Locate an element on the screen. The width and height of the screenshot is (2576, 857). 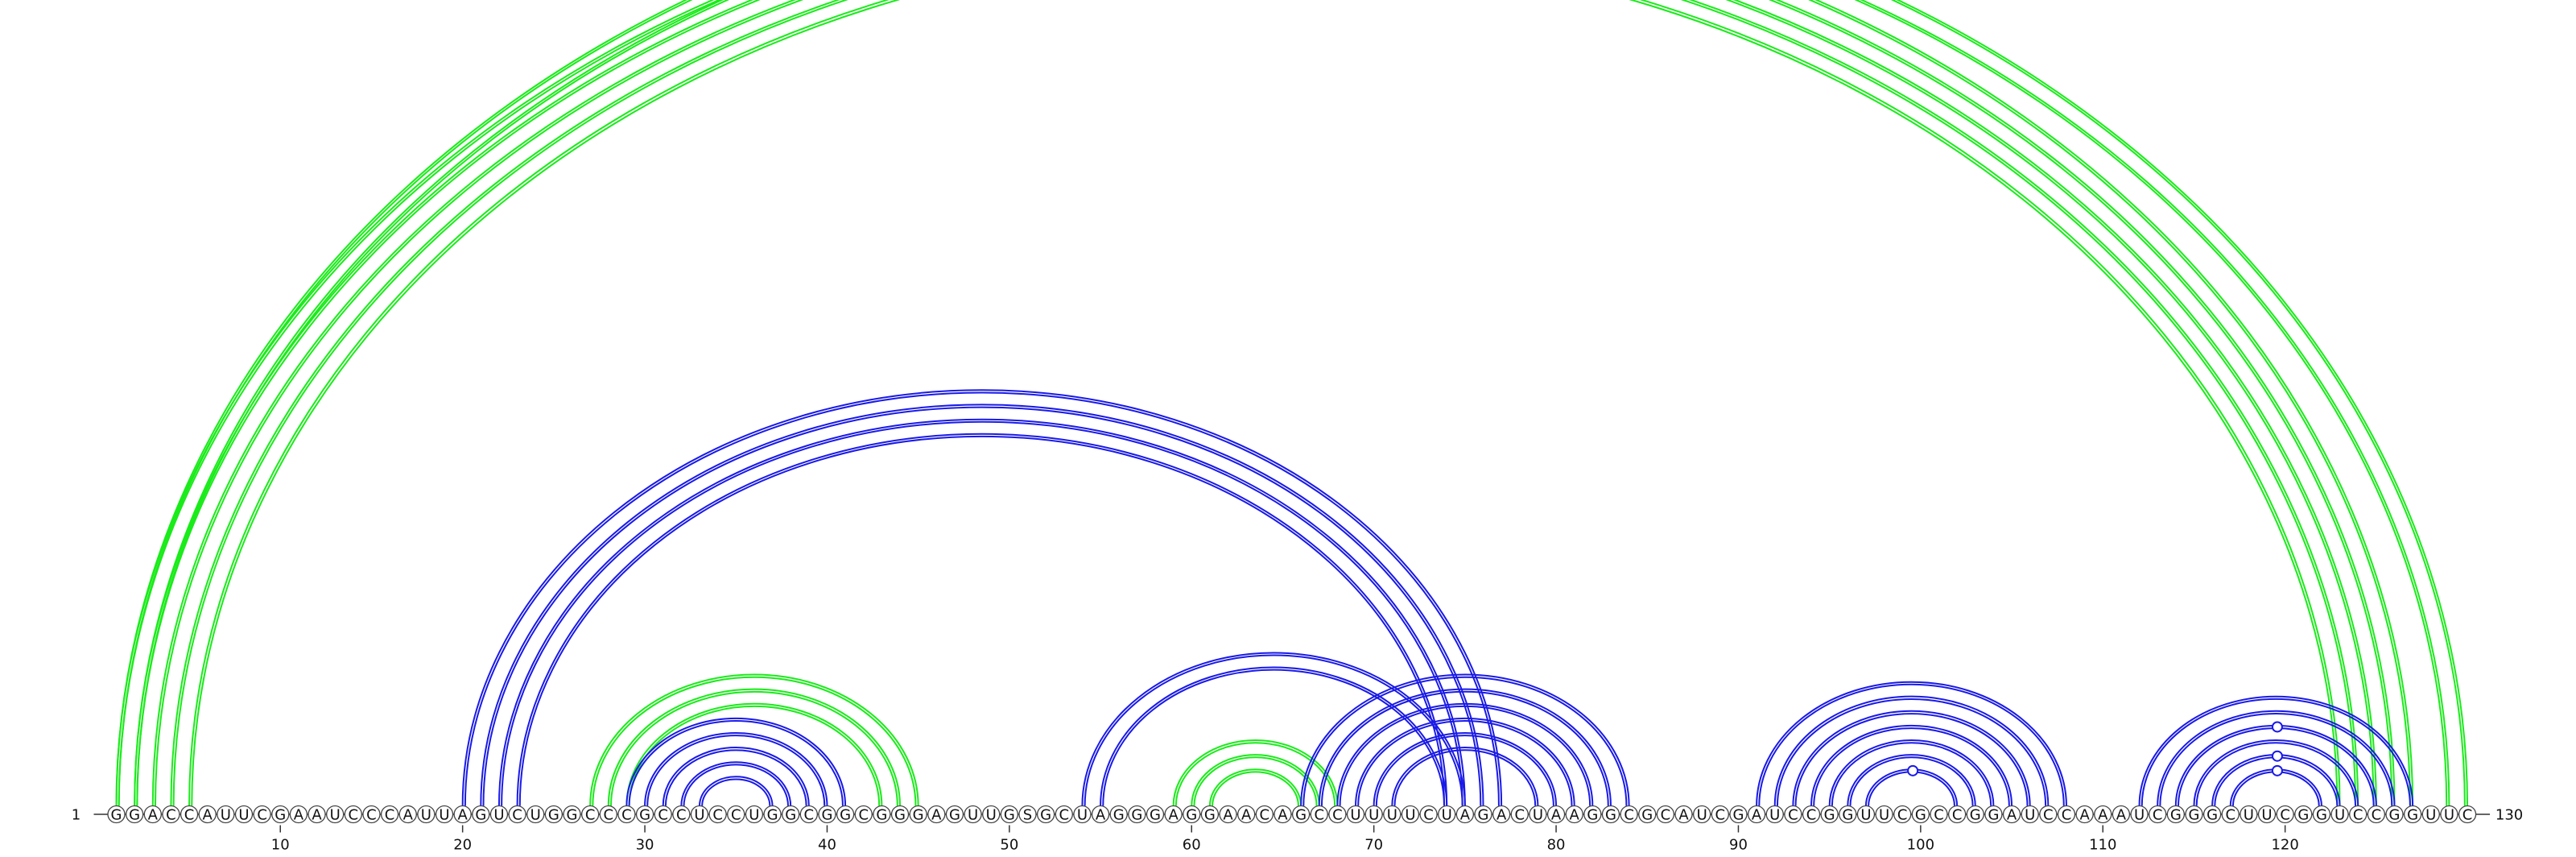
tick-label: 20 is located at coordinates (463, 845).